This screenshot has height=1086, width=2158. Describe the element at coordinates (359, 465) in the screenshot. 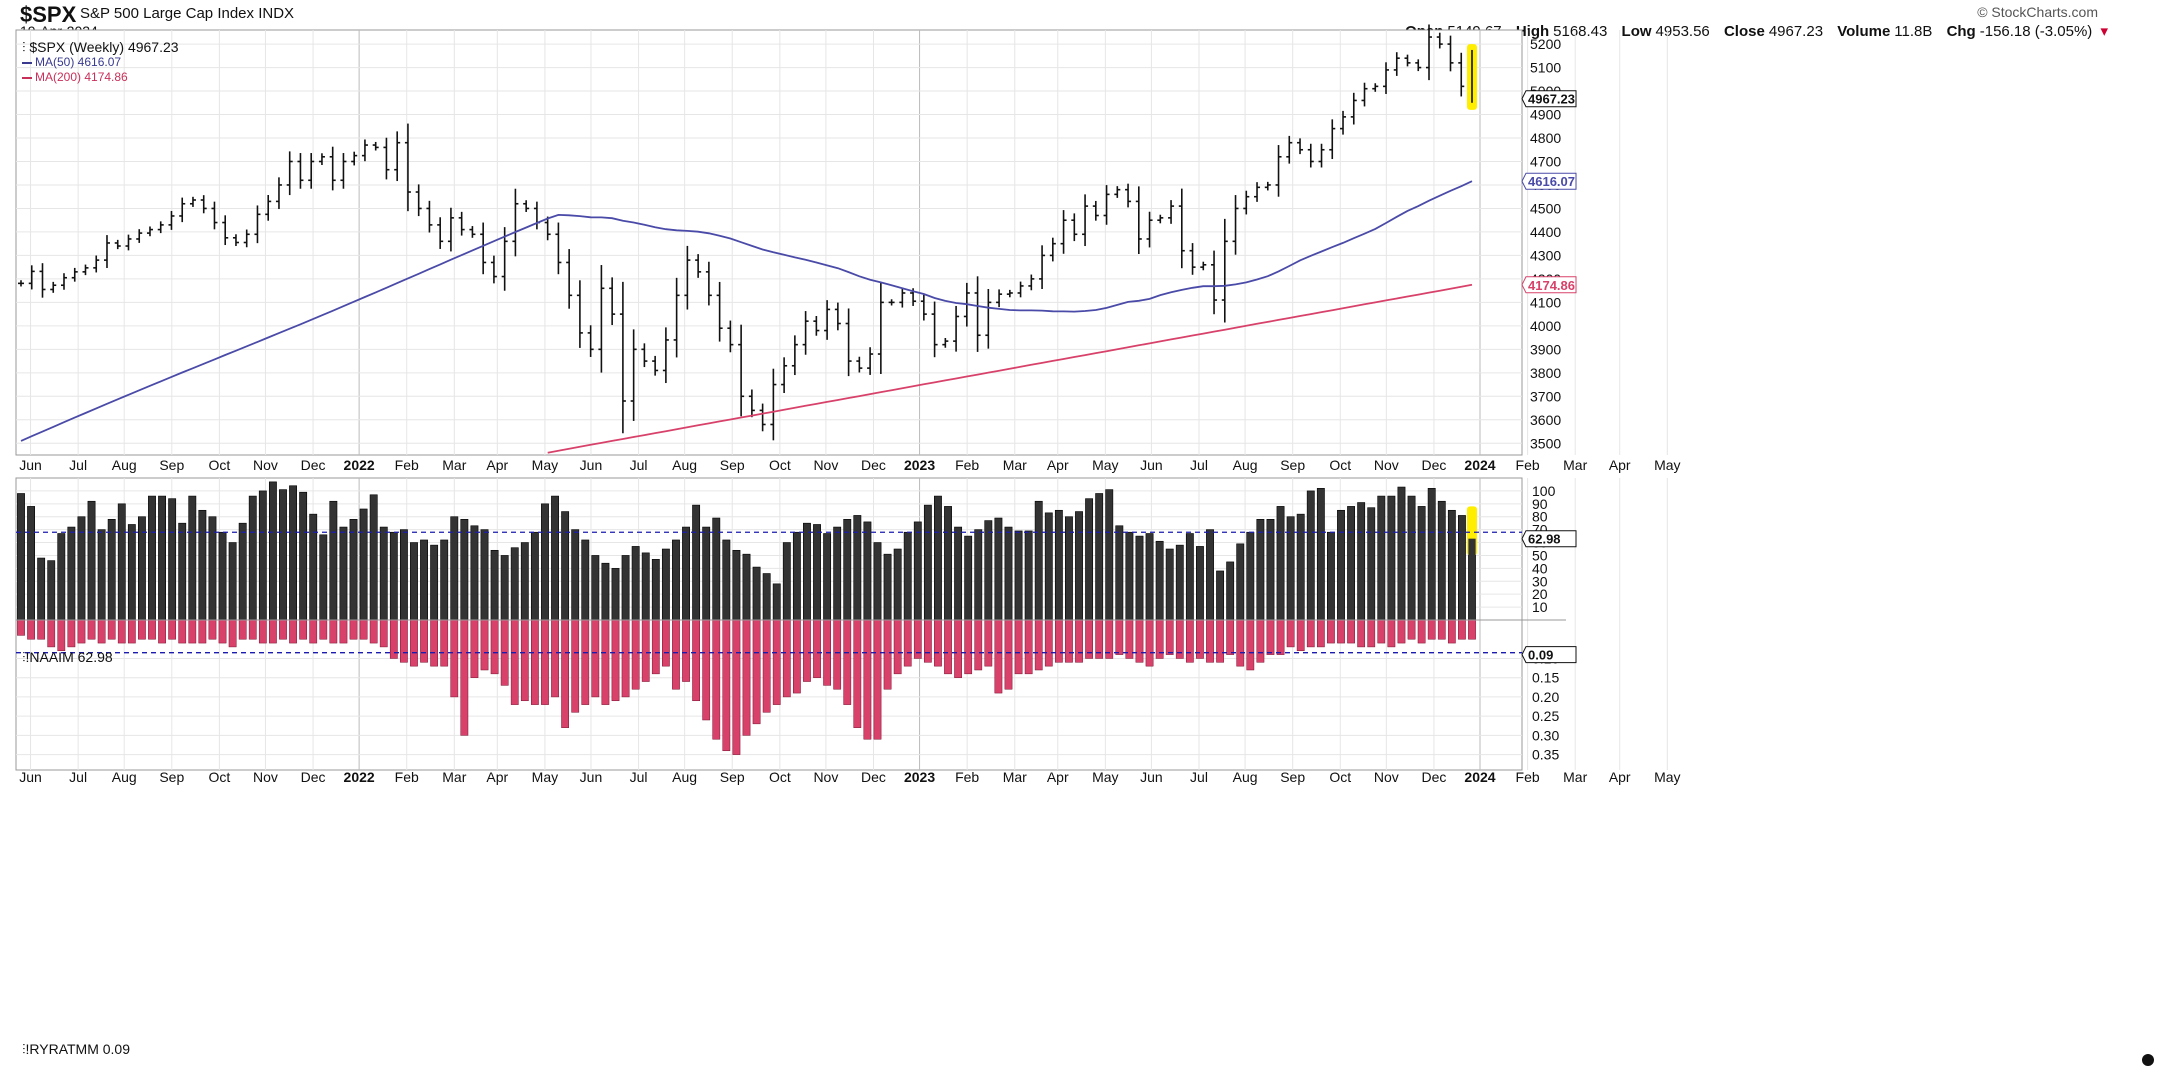

I see `month-label-top: 2022` at that location.